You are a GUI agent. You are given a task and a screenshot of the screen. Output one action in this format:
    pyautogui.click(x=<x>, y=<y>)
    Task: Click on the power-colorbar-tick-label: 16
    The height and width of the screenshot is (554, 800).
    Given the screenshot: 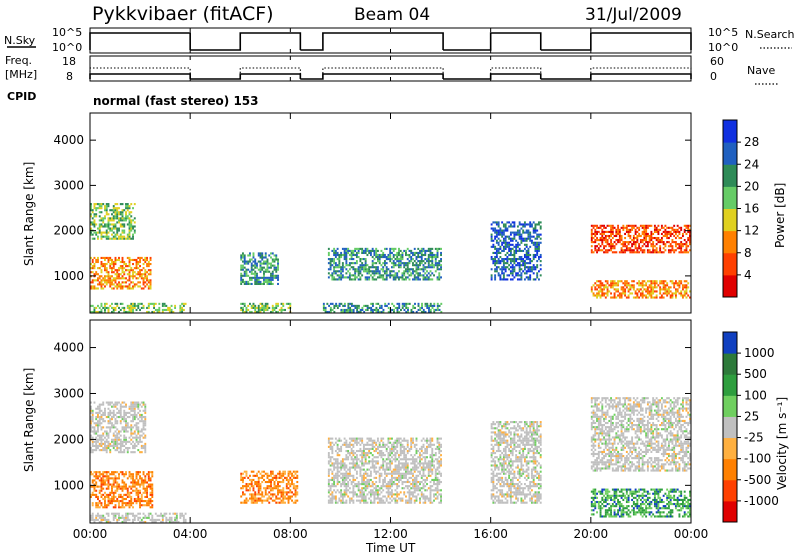 What is the action you would take?
    pyautogui.click(x=751, y=209)
    